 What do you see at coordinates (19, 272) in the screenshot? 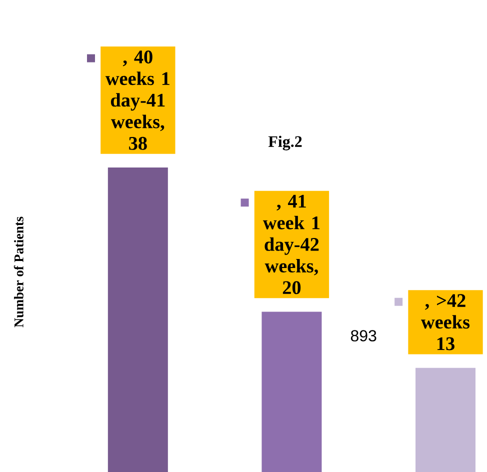
I see `y-axis-title: Number of Patients` at bounding box center [19, 272].